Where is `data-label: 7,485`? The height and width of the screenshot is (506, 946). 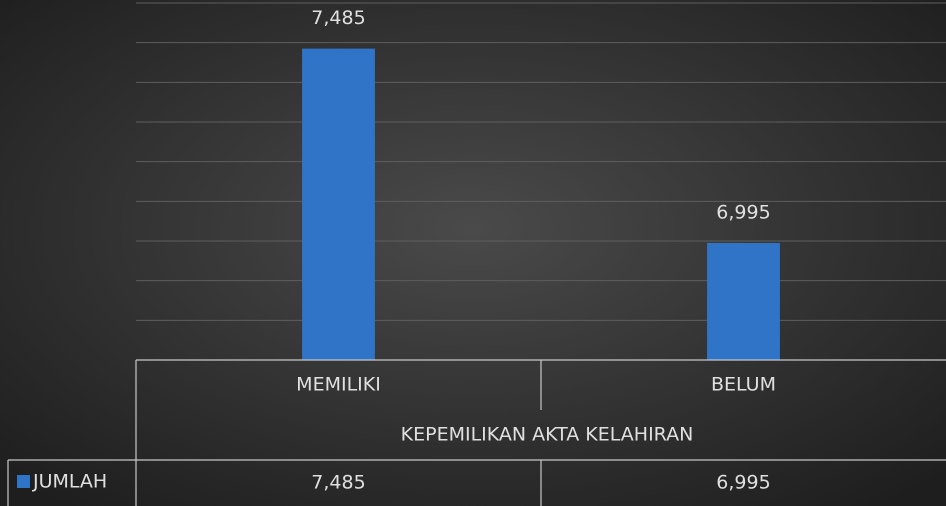
data-label: 7,485 is located at coordinates (338, 18).